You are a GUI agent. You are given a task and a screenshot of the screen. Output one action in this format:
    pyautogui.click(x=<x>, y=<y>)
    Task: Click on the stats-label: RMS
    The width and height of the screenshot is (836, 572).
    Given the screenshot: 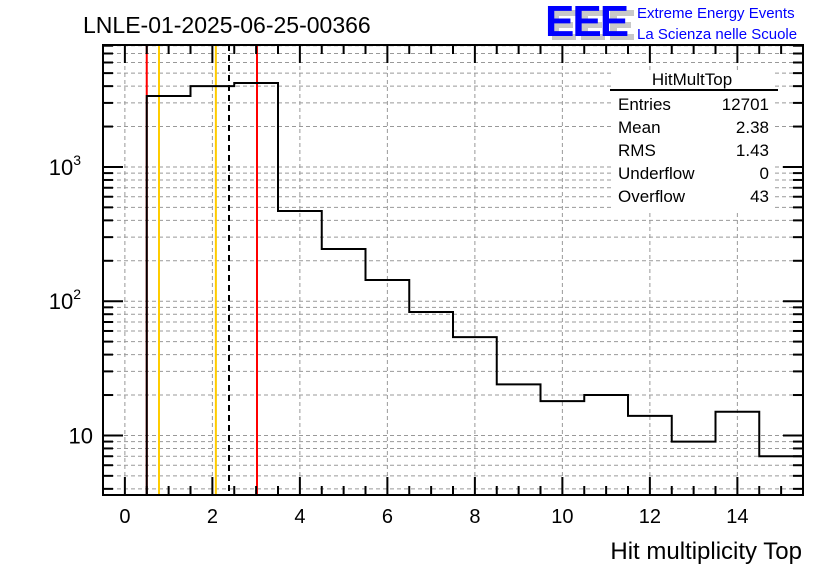 What is the action you would take?
    pyautogui.click(x=637, y=150)
    